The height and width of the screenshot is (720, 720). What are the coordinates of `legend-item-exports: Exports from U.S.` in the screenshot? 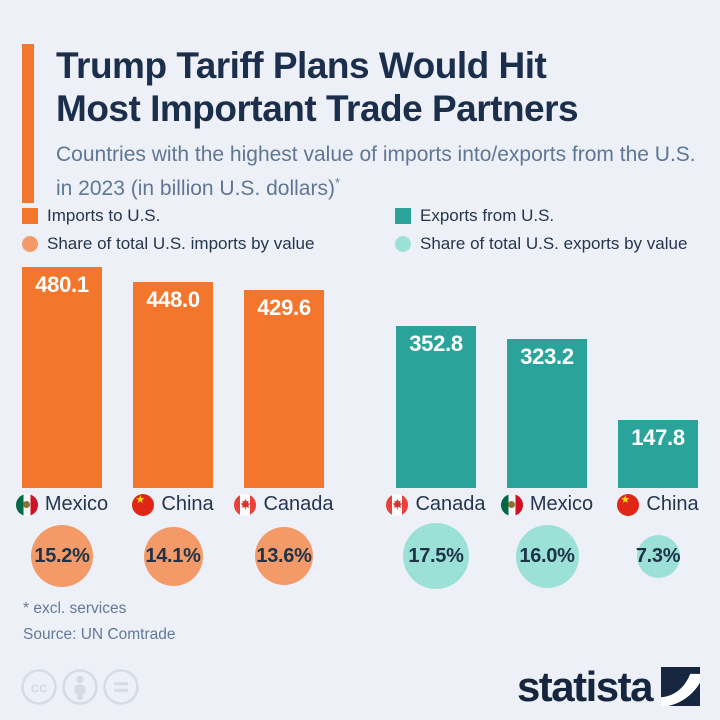 It's located at (541, 216).